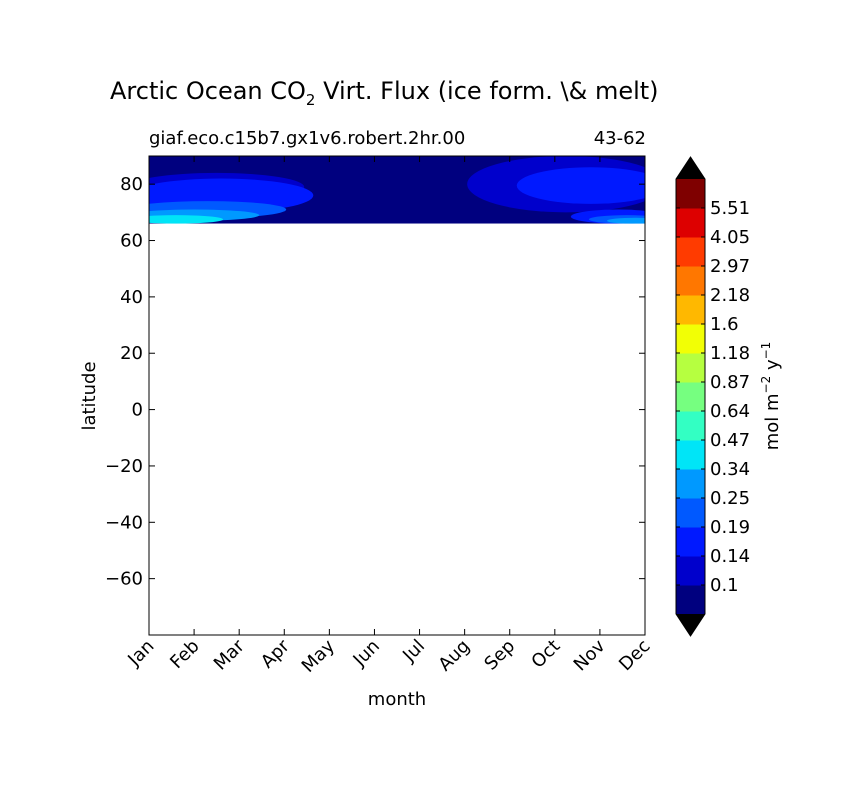 The height and width of the screenshot is (788, 864). I want to click on colorbar-tick-label: 2.18, so click(730, 295).